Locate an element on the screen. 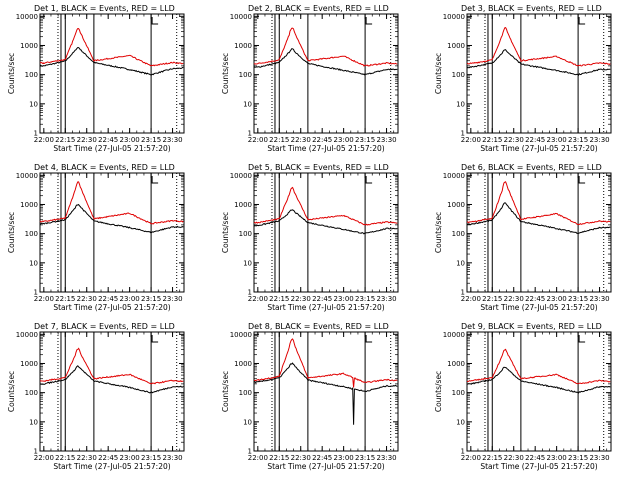  det-5-title: Det 5, BLACK = Events, RED = LLD is located at coordinates (318, 167).